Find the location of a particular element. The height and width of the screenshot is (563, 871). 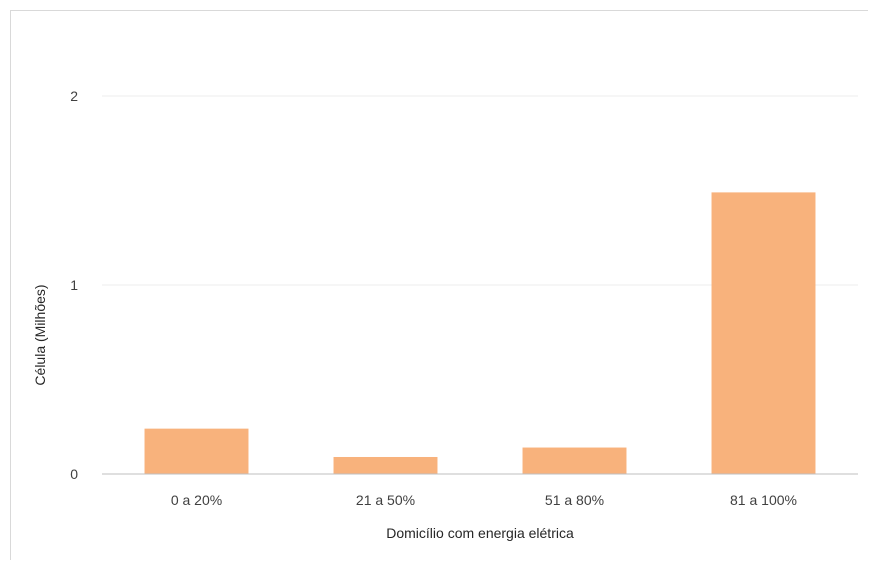

y-tick-label: 1 is located at coordinates (74, 285).